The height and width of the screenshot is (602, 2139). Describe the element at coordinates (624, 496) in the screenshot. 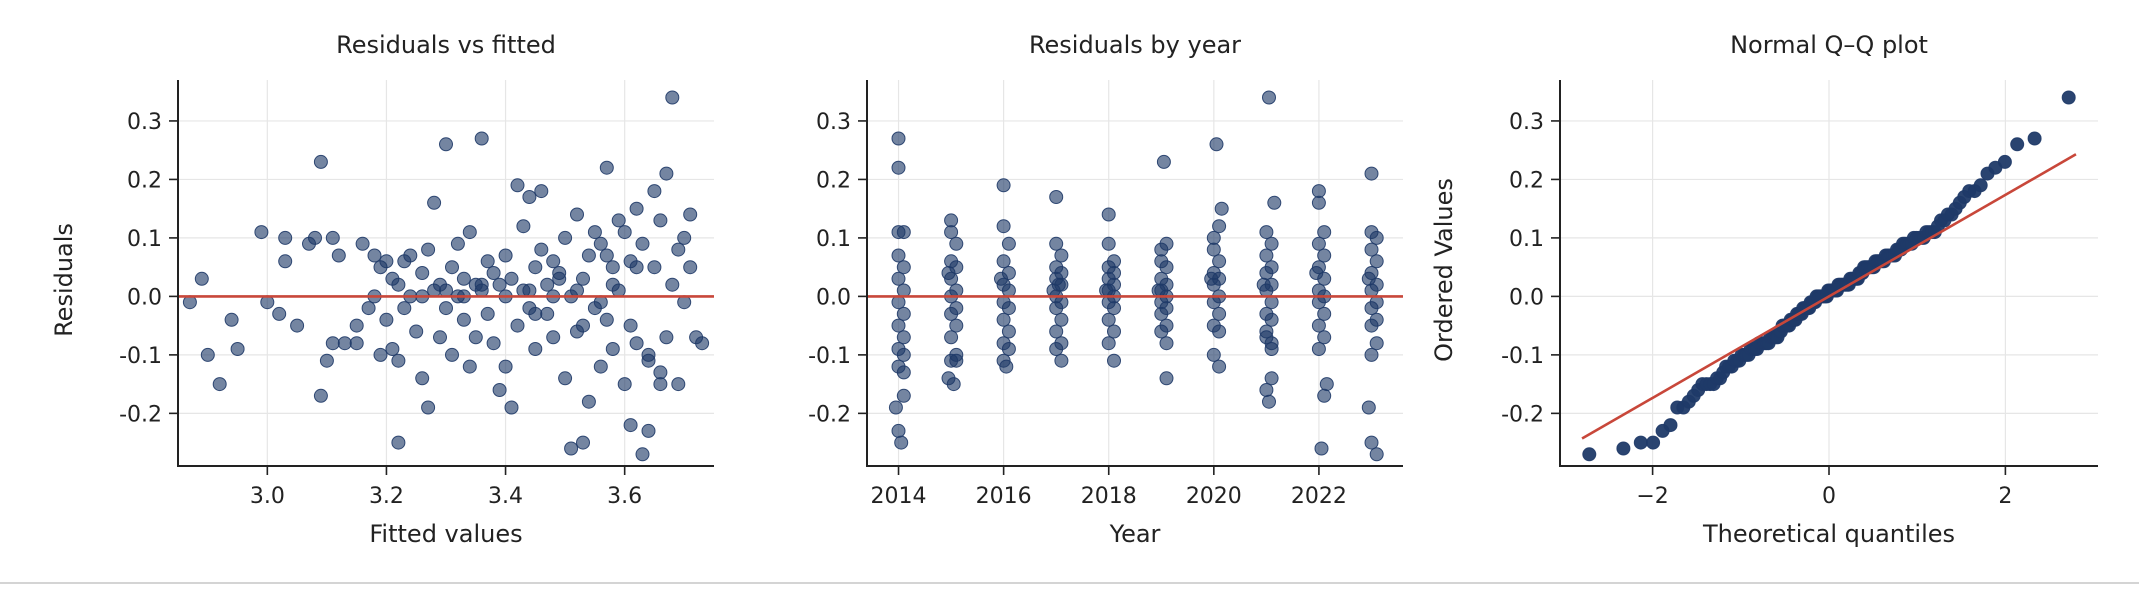

I see `x-tick-label: 3.6` at that location.